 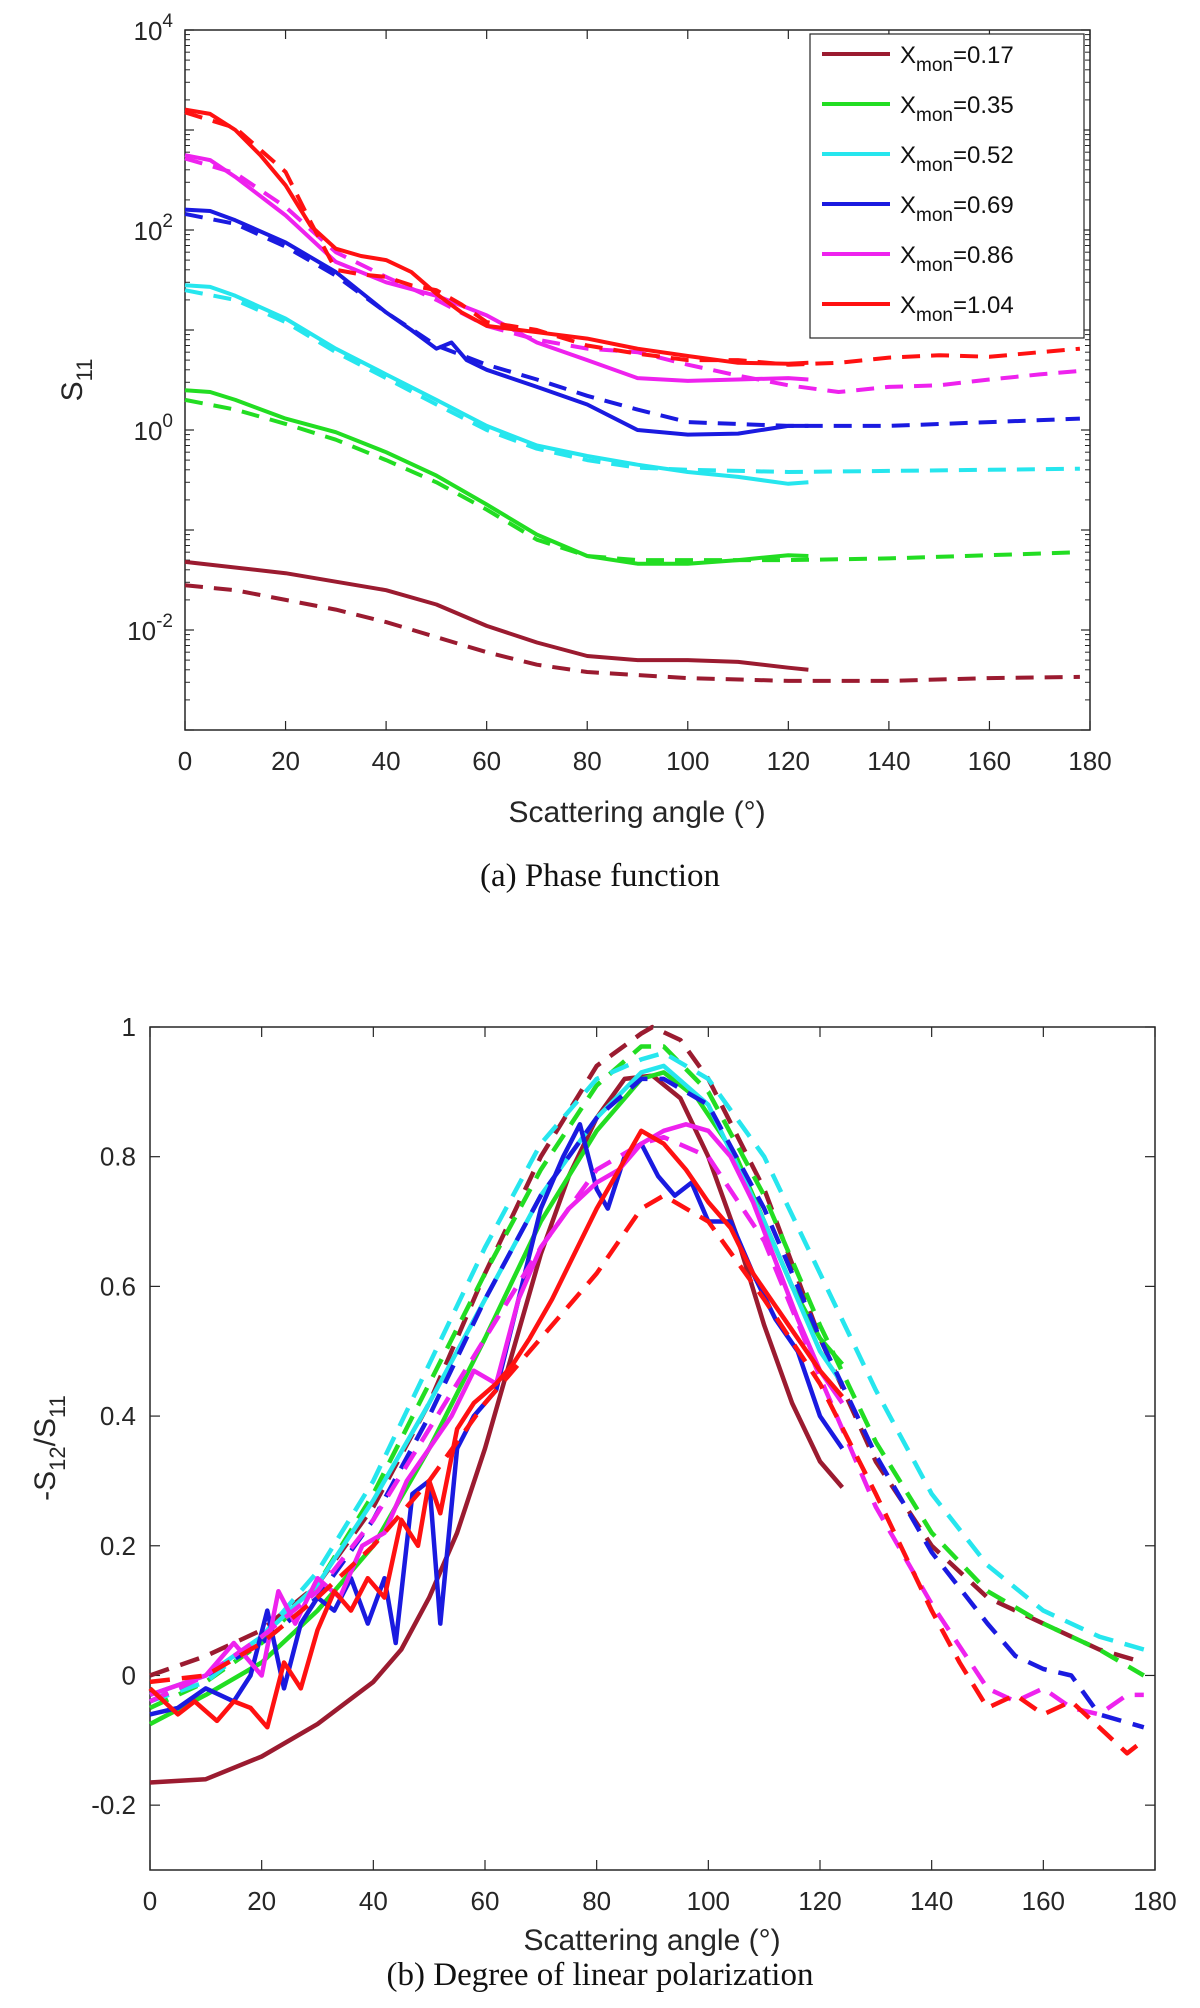 What do you see at coordinates (788, 761) in the screenshot?
I see `a-xtick-label: 120` at bounding box center [788, 761].